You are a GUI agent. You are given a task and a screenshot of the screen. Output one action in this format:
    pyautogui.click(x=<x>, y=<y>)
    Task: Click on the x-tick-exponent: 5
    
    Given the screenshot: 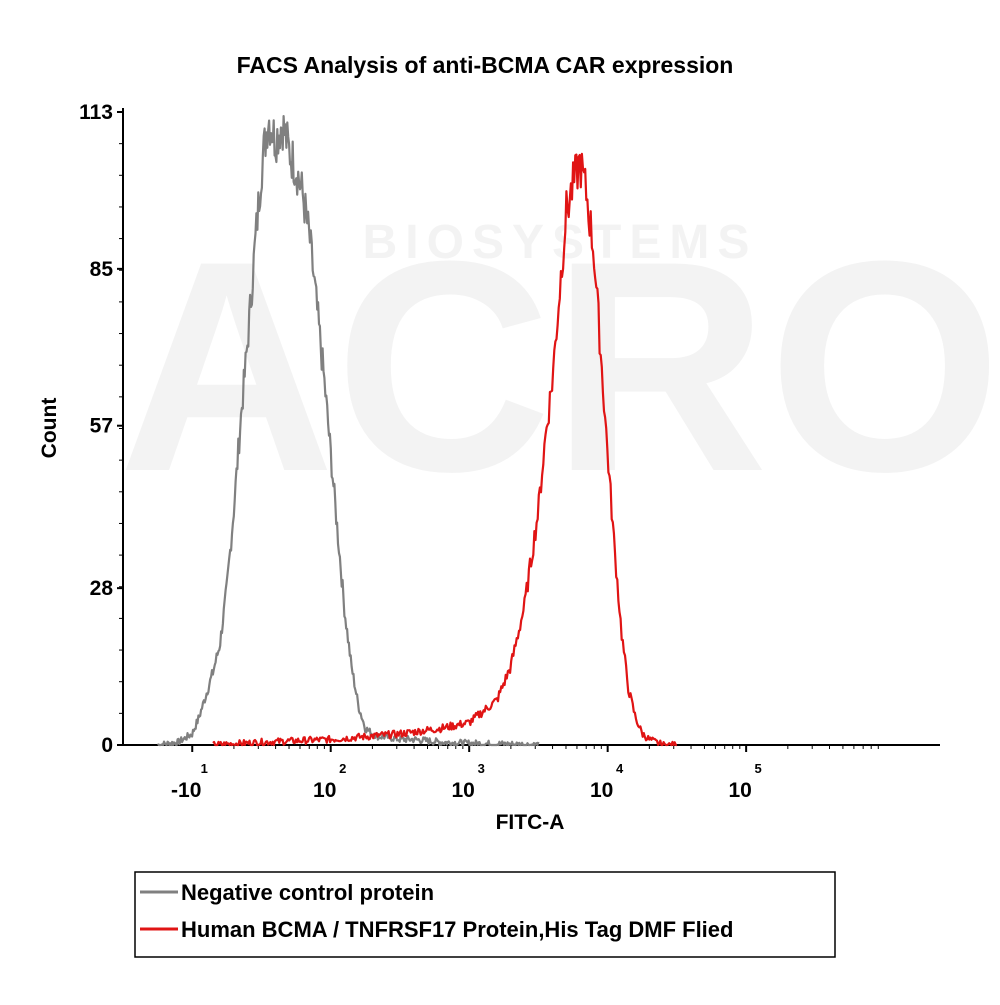 What is the action you would take?
    pyautogui.click(x=758, y=768)
    